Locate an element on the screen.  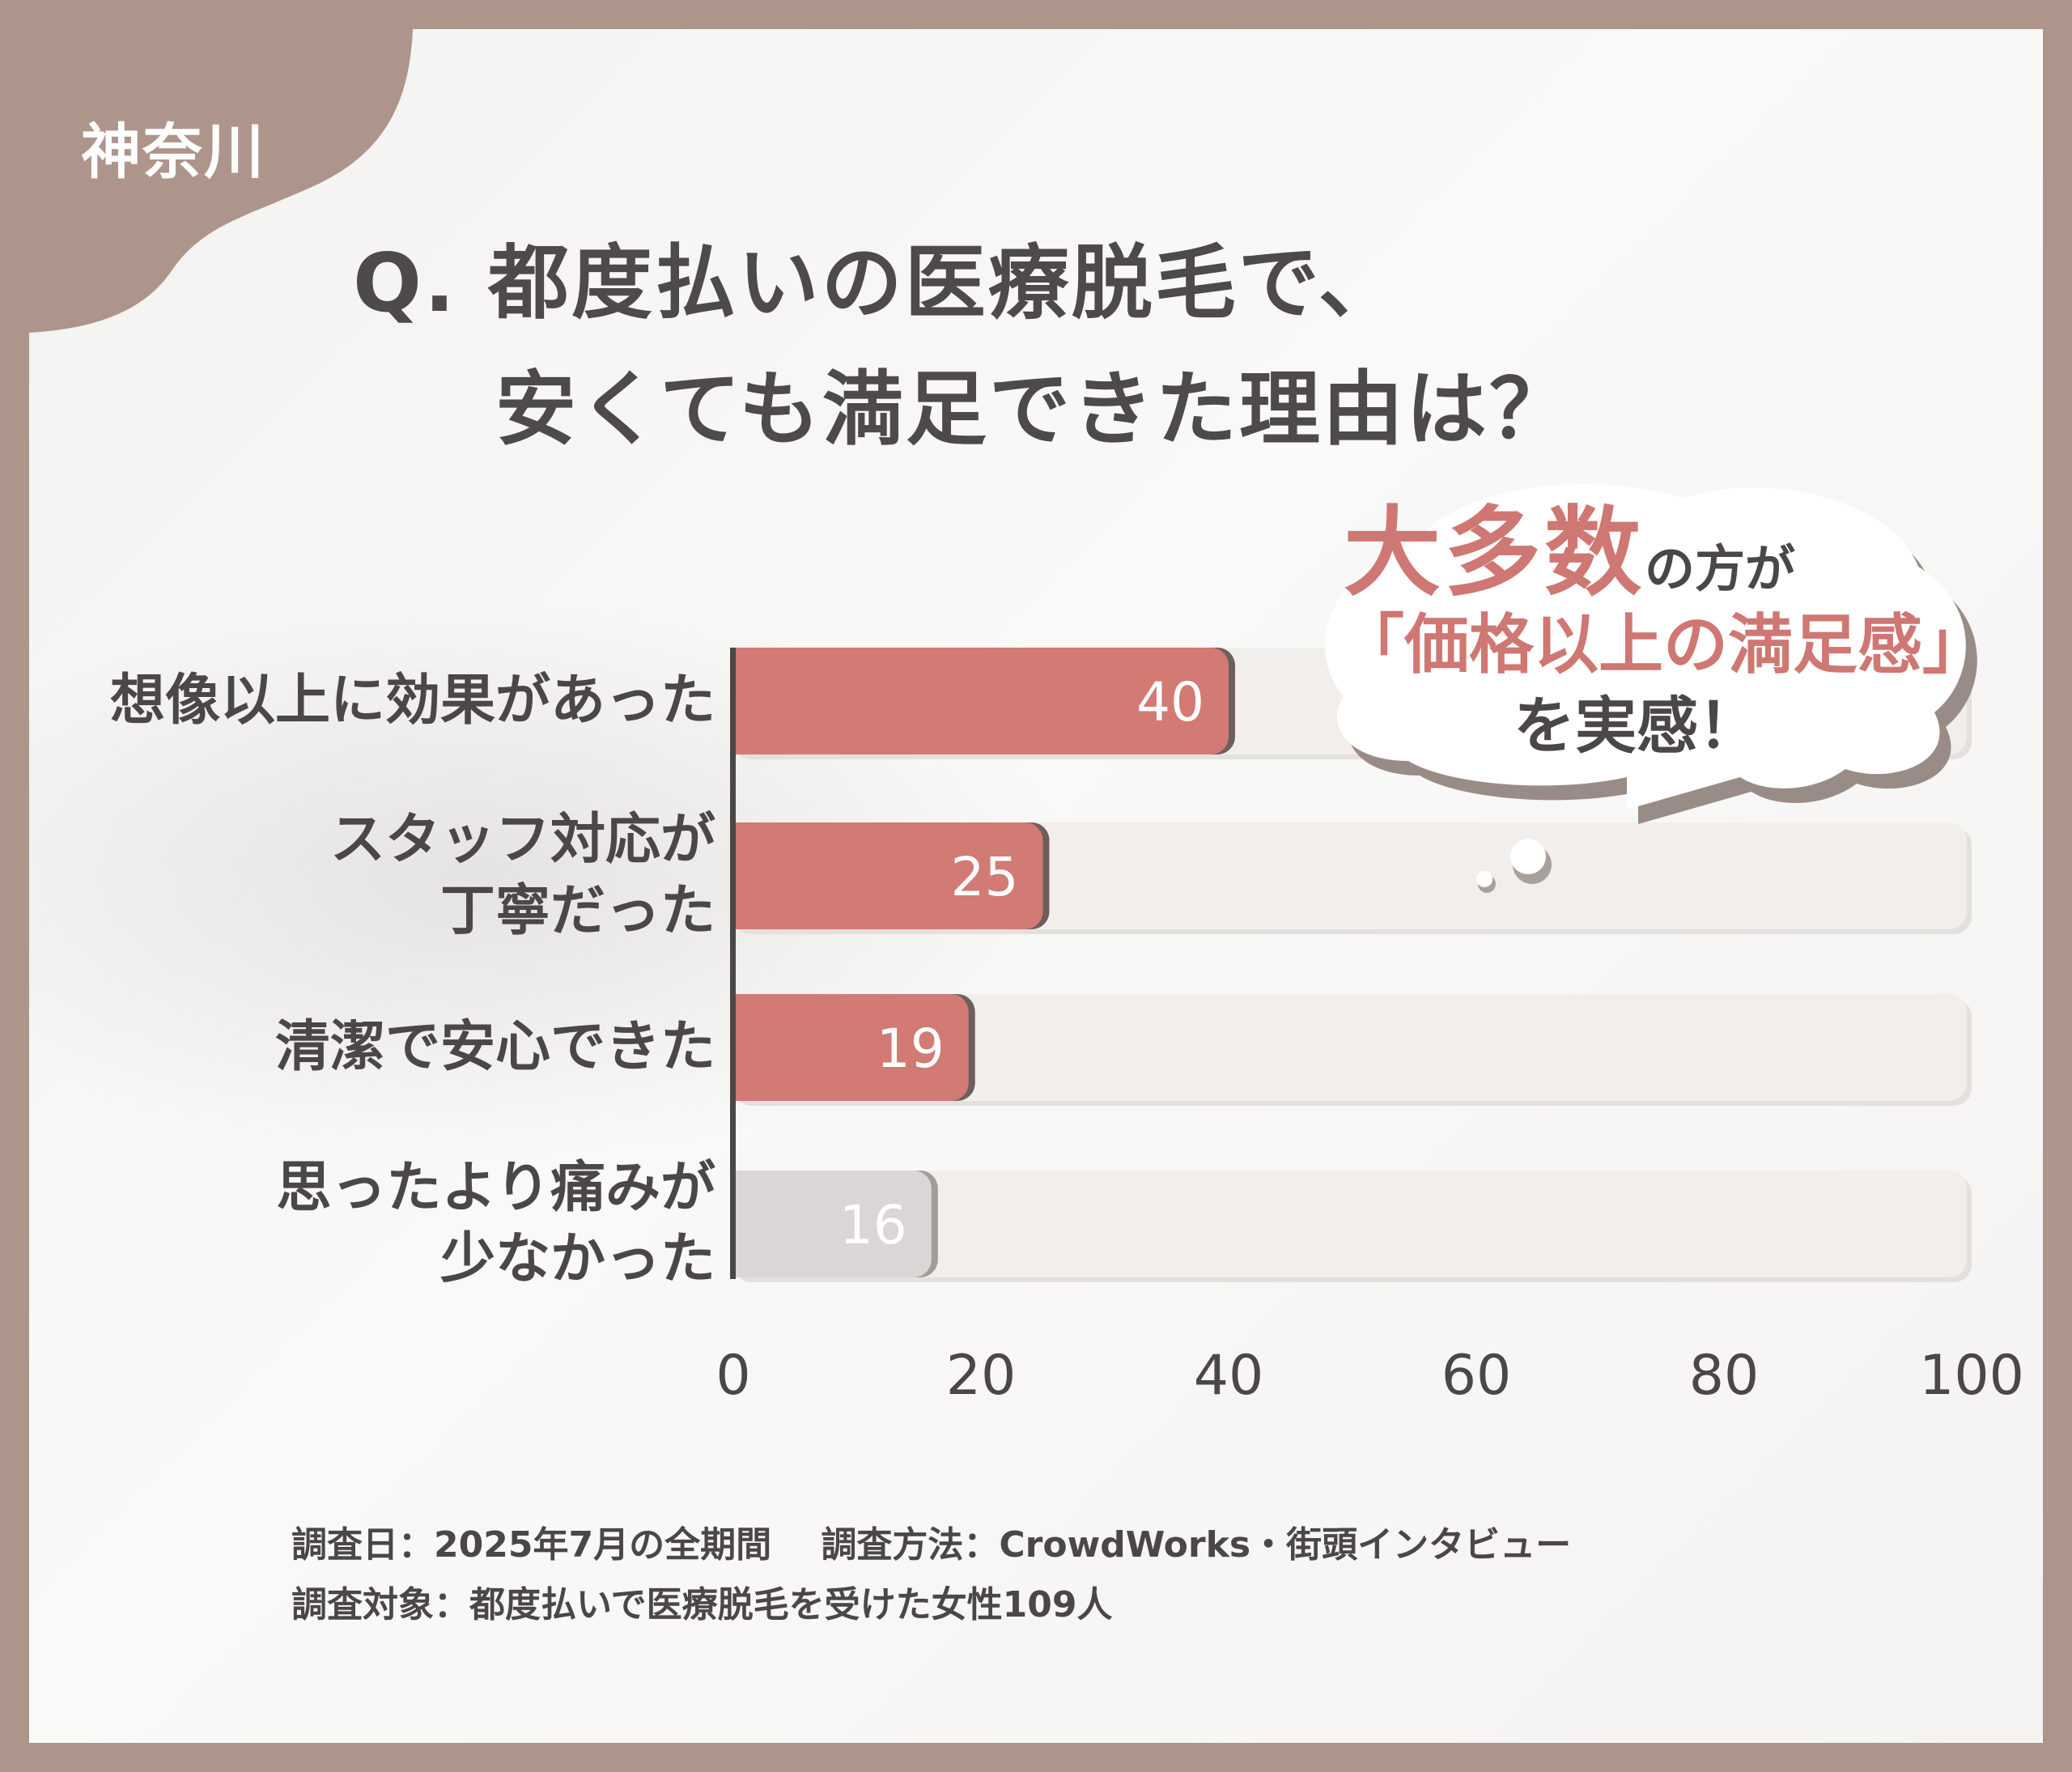
callout-emphasis: 大多数 is located at coordinates (1494, 553).